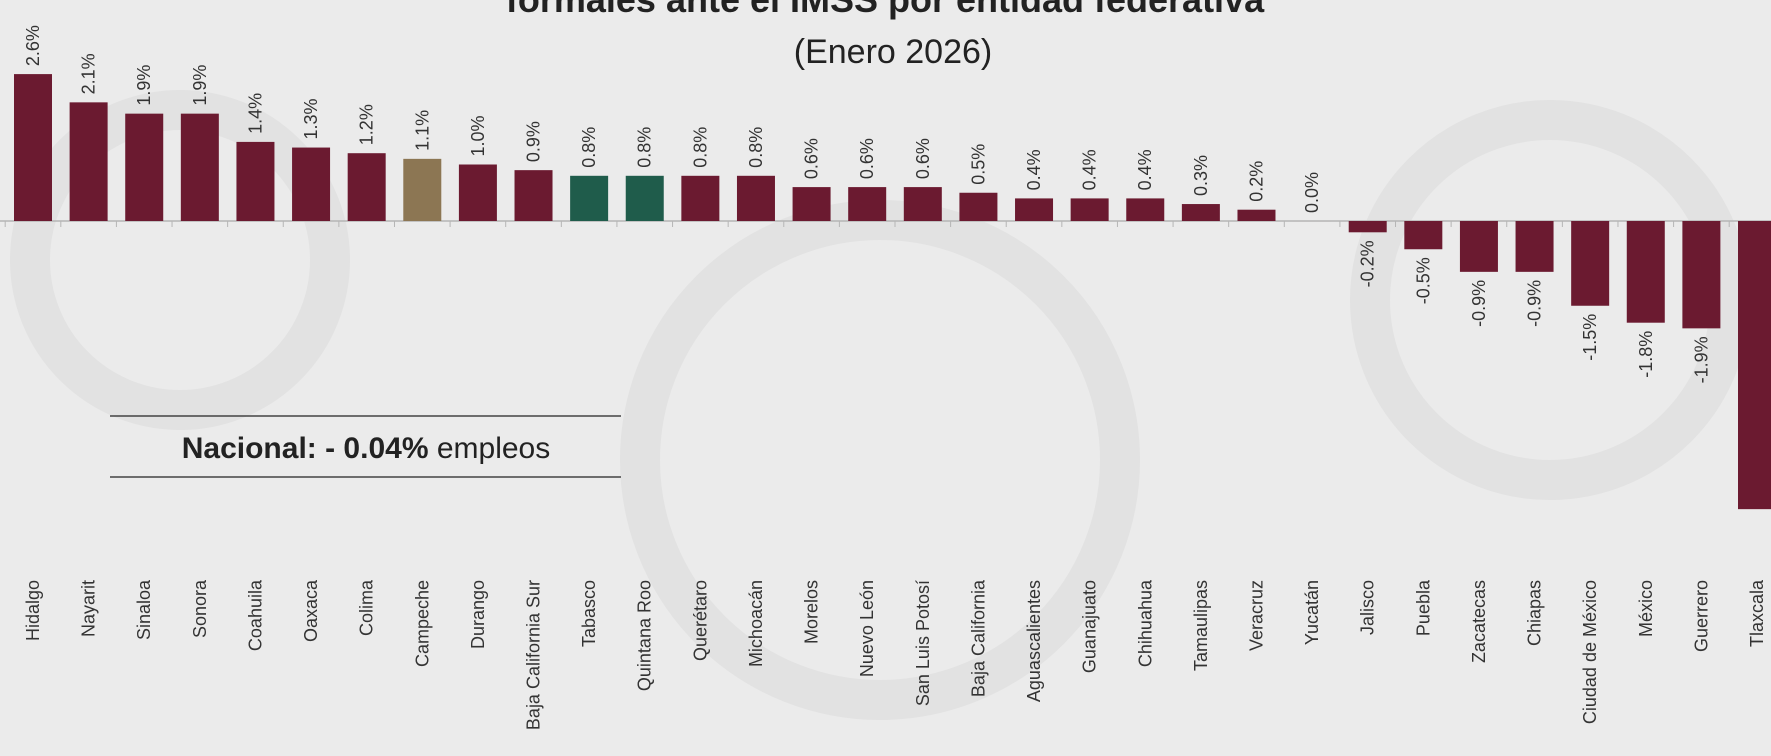  Describe the element at coordinates (311, 610) in the screenshot. I see `x-tick-label: Oaxaca` at that location.